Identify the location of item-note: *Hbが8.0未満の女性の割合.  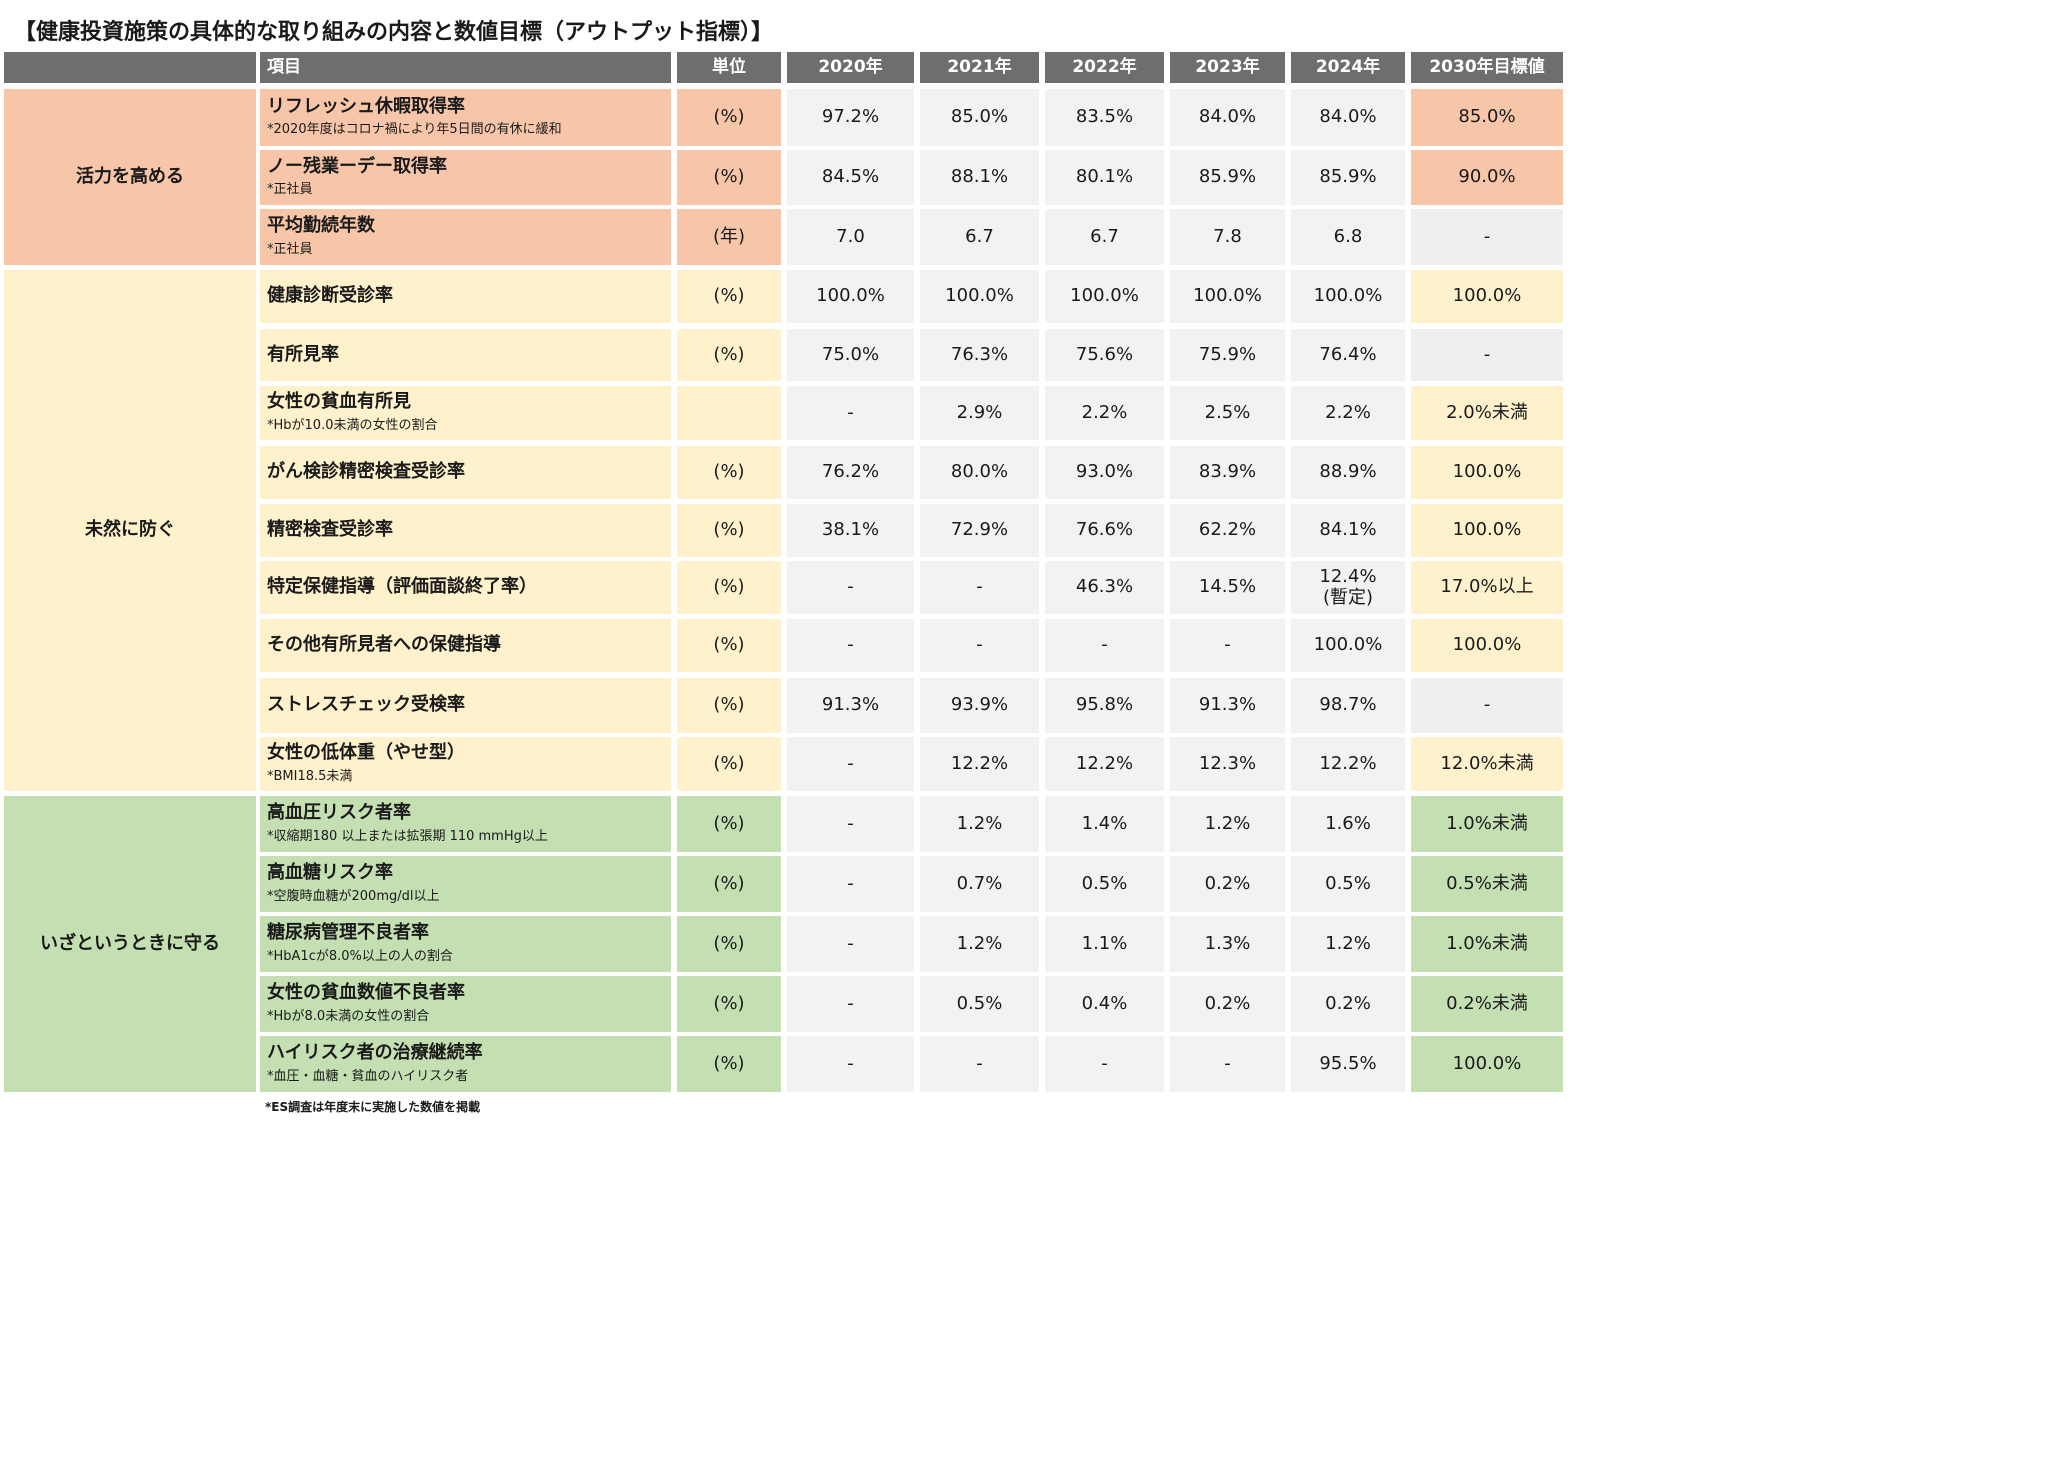
(348, 1016).